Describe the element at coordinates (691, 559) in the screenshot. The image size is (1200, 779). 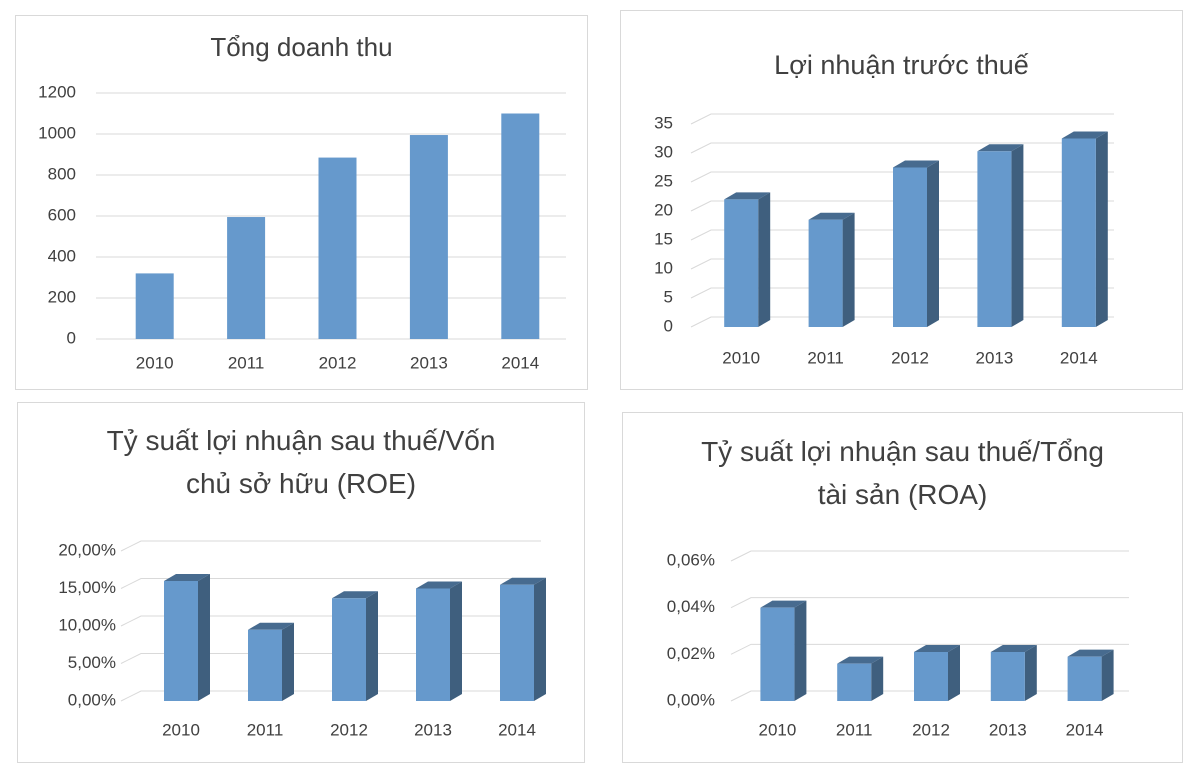
I see `y-tick-label: 0,06%` at that location.